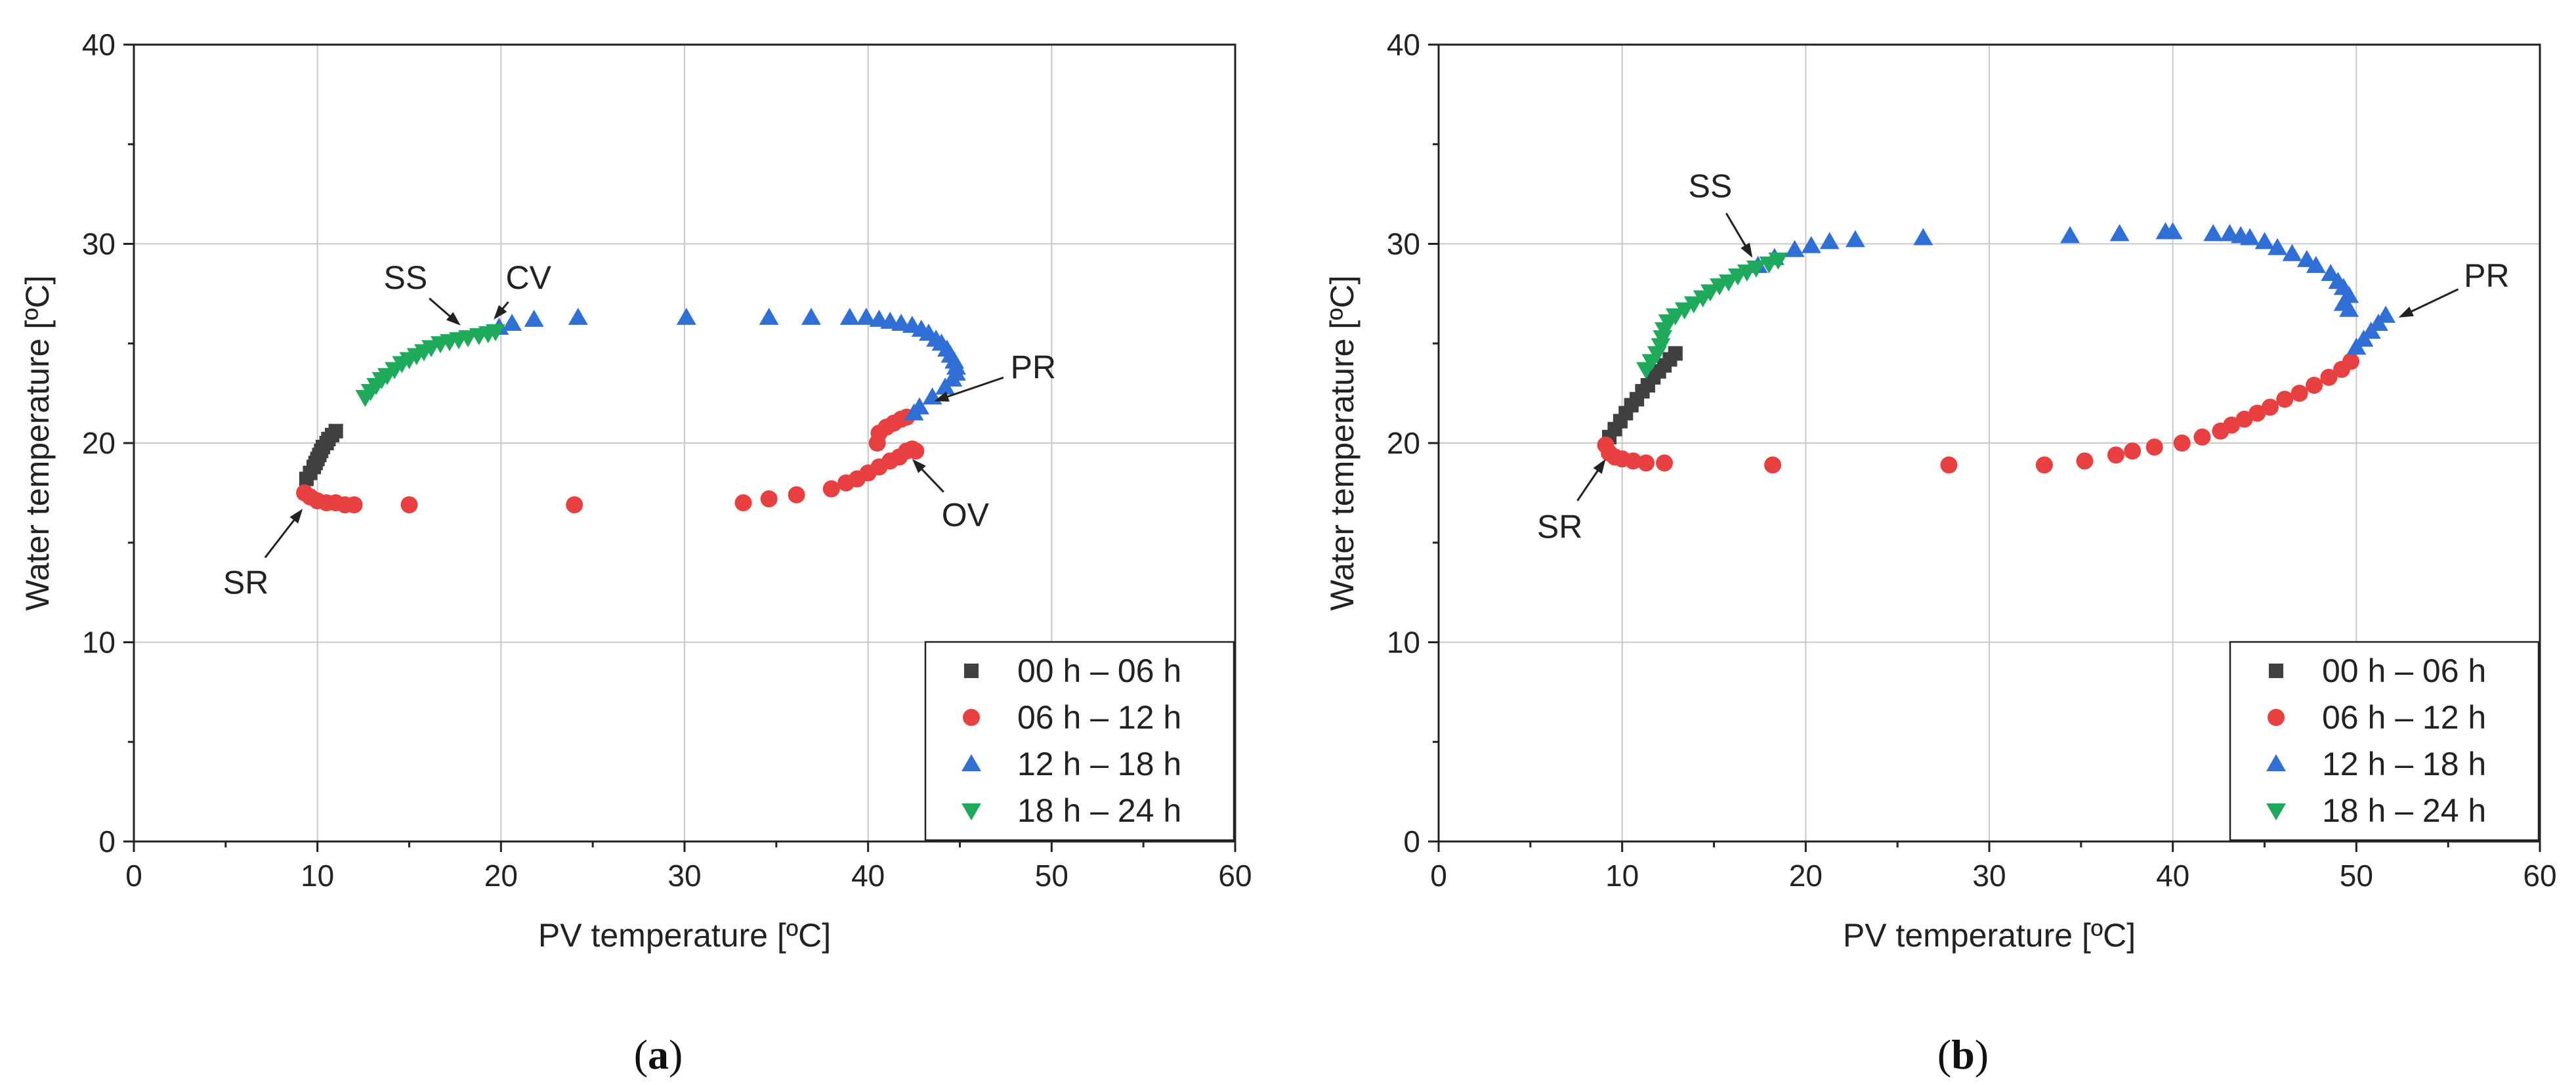 This screenshot has width=2576, height=1085. I want to click on annotation-label: PR, so click(1033, 367).